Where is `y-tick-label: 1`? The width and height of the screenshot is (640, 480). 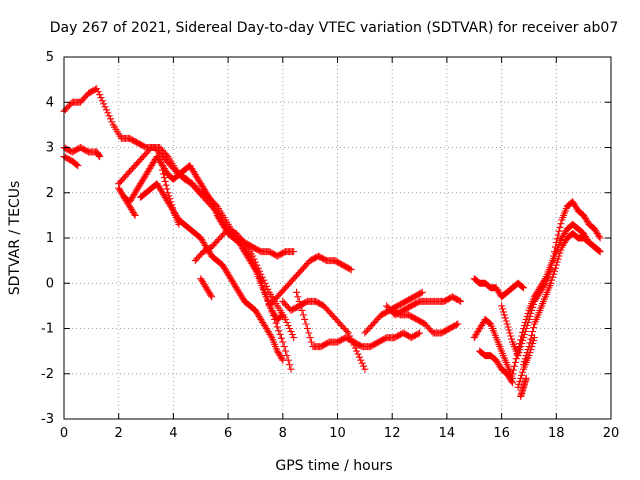 y-tick-label: 1 is located at coordinates (50, 238).